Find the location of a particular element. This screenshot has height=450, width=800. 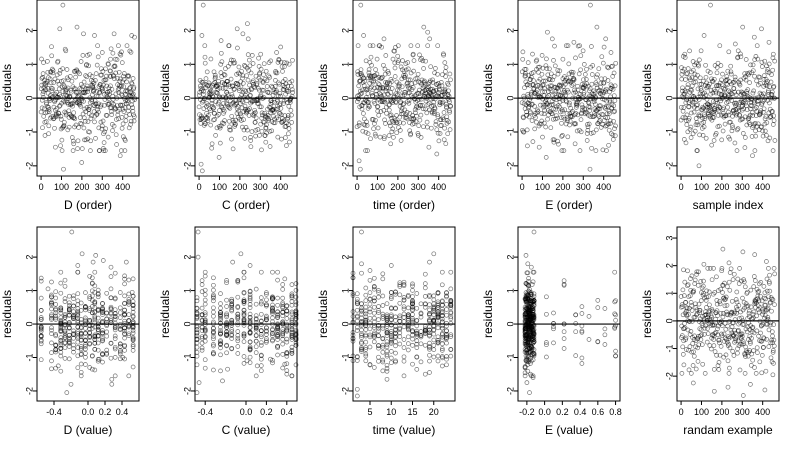

plot-frame is located at coordinates (404, 88).